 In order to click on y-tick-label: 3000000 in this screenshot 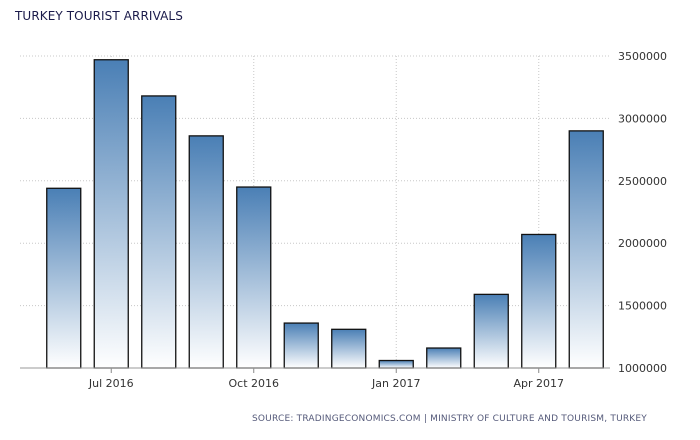, I will do `click(642, 118)`.